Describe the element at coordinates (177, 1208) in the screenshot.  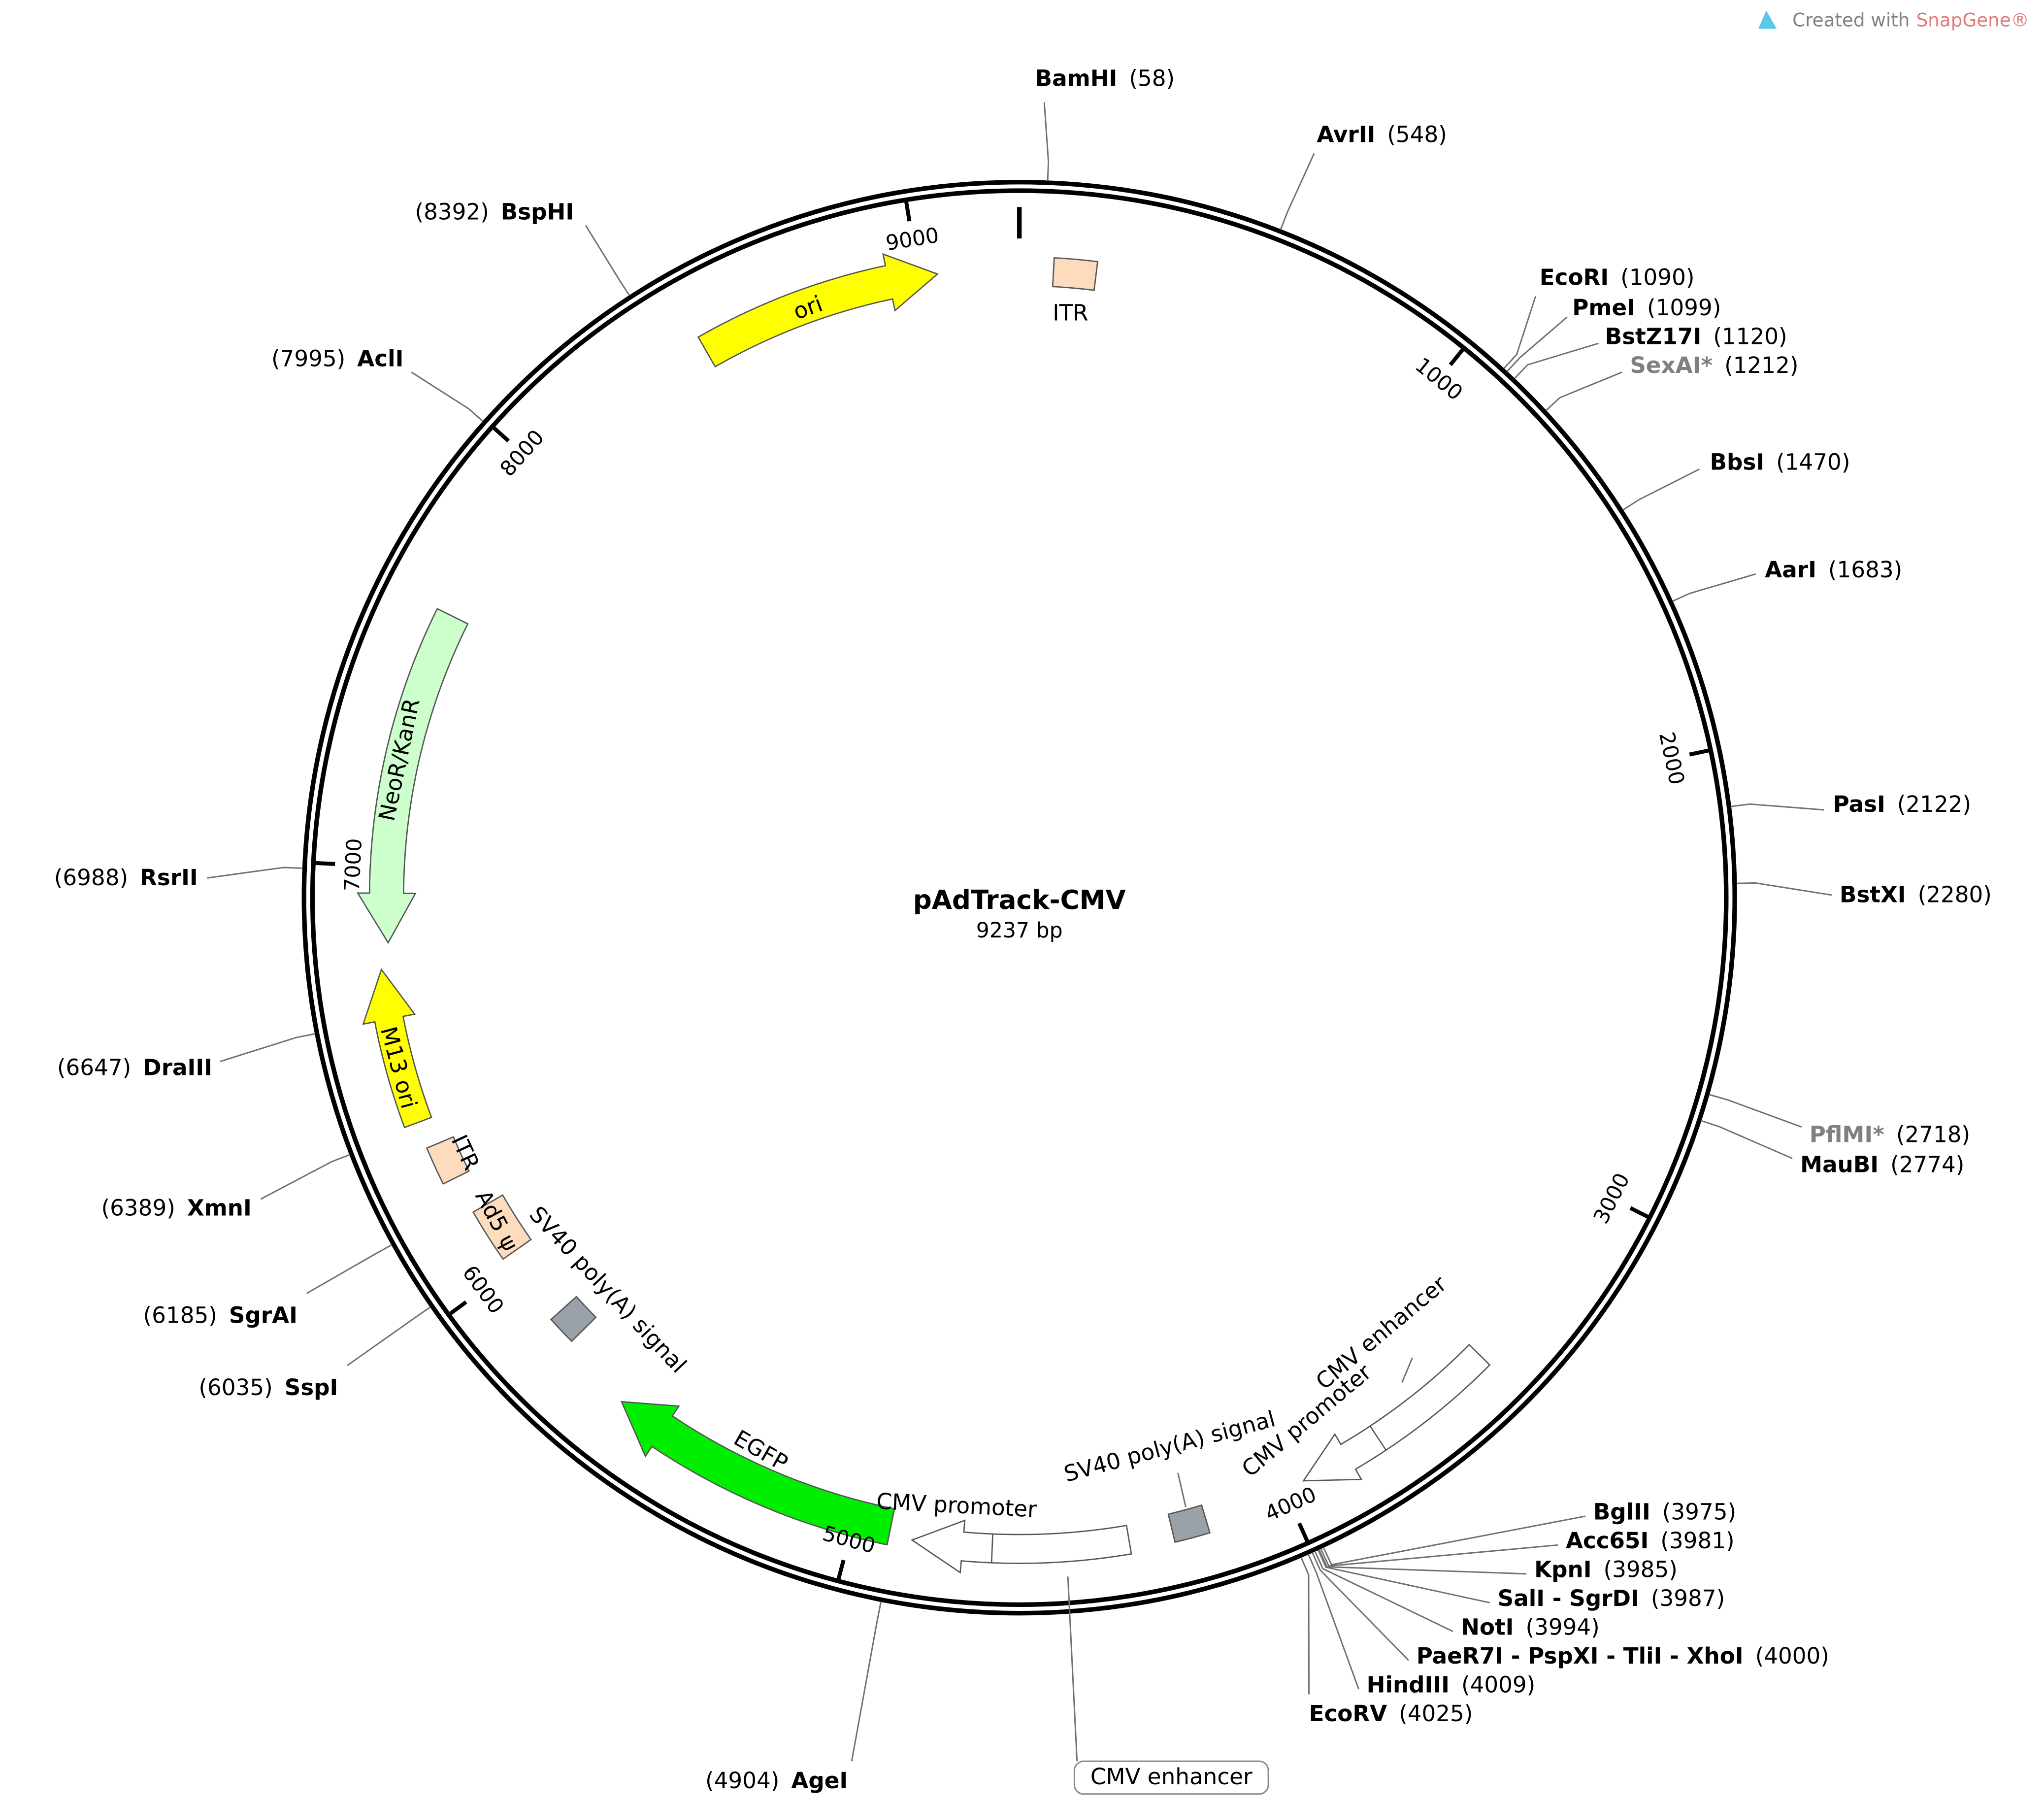
I see `site-label: (6389) XmnI` at that location.